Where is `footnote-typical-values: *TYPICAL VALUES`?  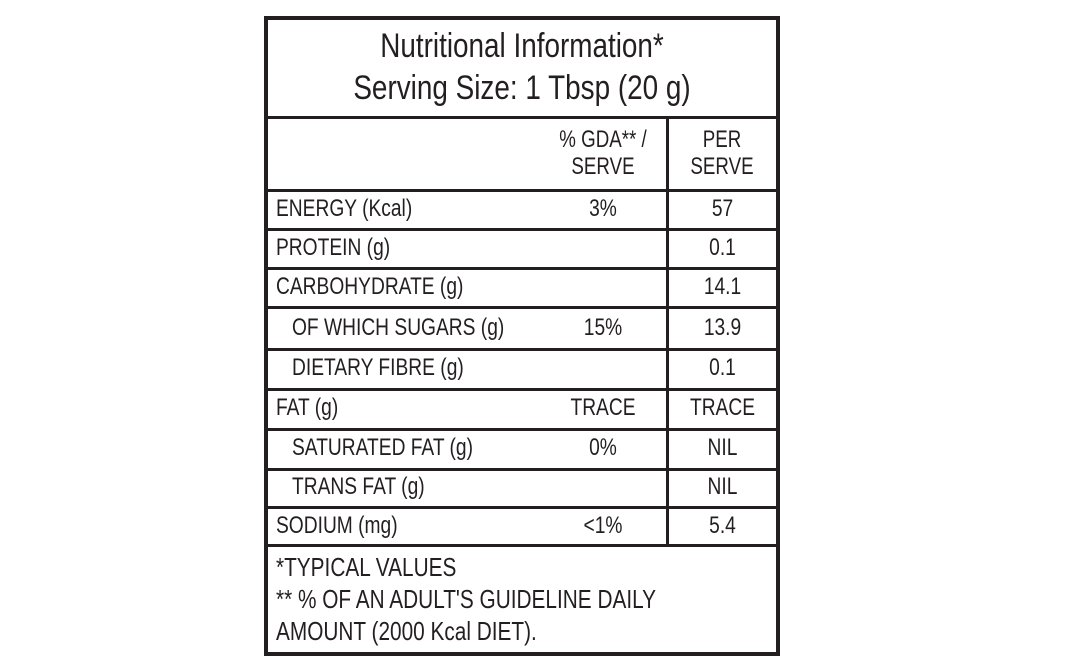 footnote-typical-values: *TYPICAL VALUES is located at coordinates (366, 567).